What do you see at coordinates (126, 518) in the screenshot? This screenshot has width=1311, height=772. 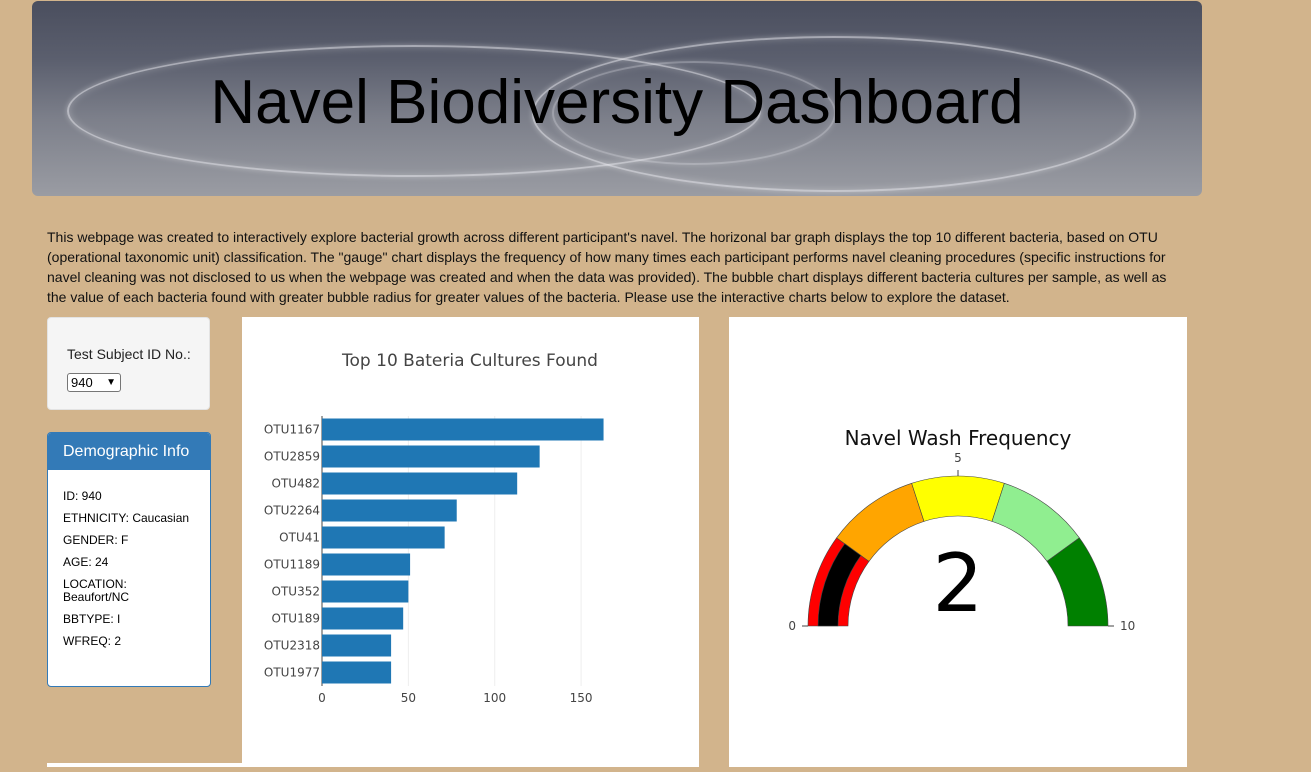 I see `demographic-line: ETHNICITY: Caucasian` at bounding box center [126, 518].